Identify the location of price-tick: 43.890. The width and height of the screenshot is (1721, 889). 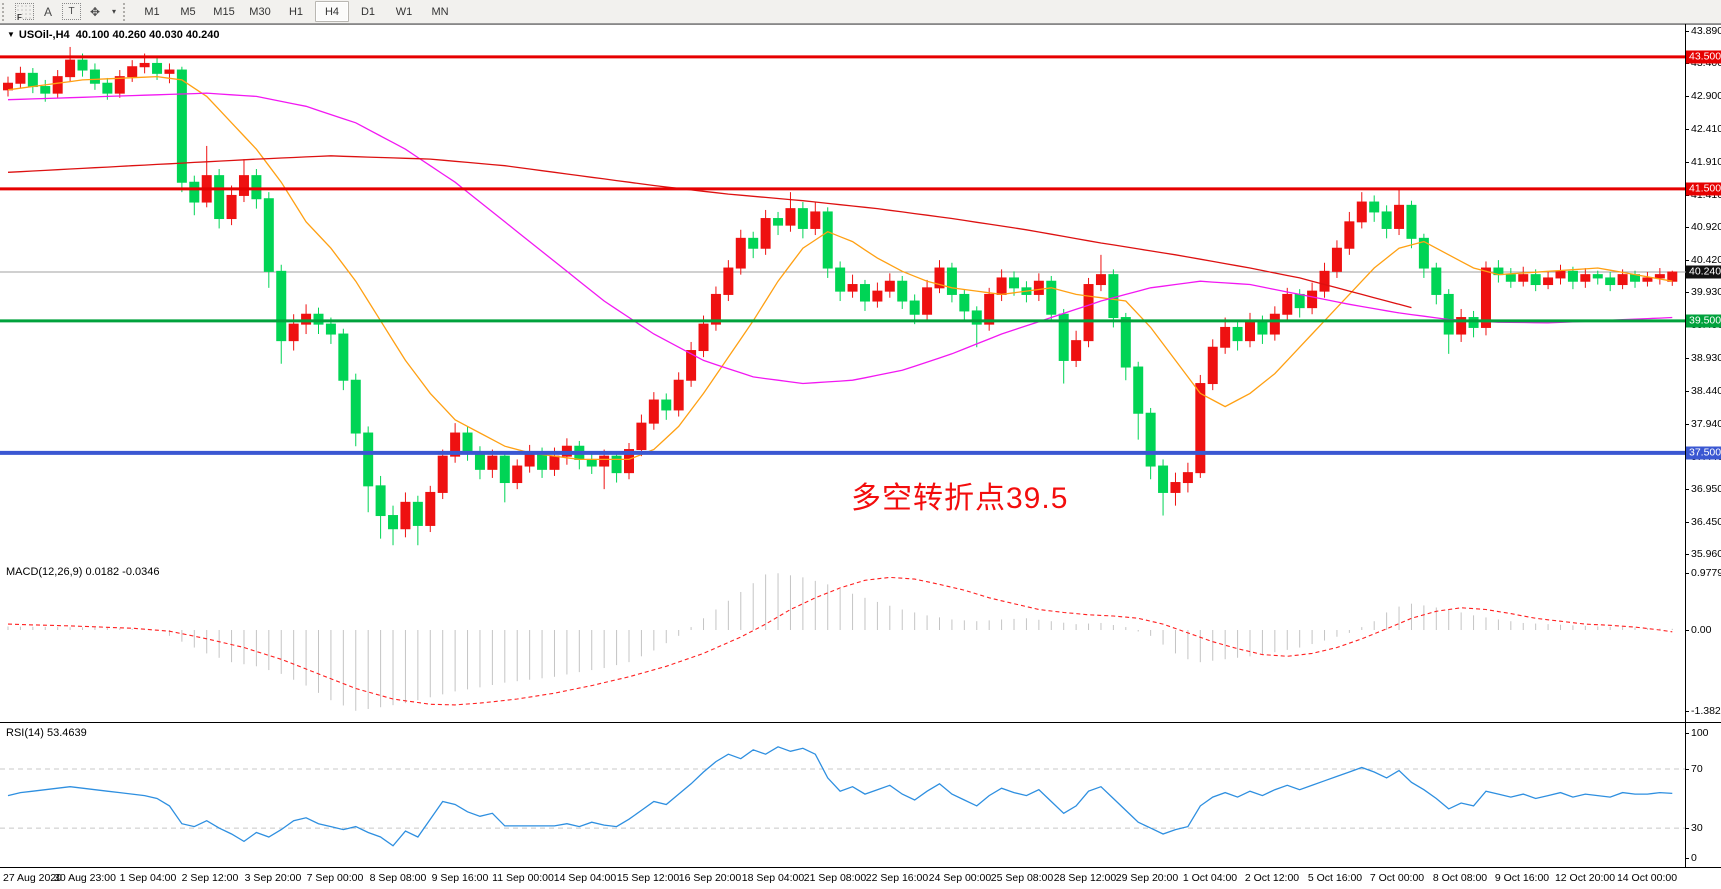
(1706, 31).